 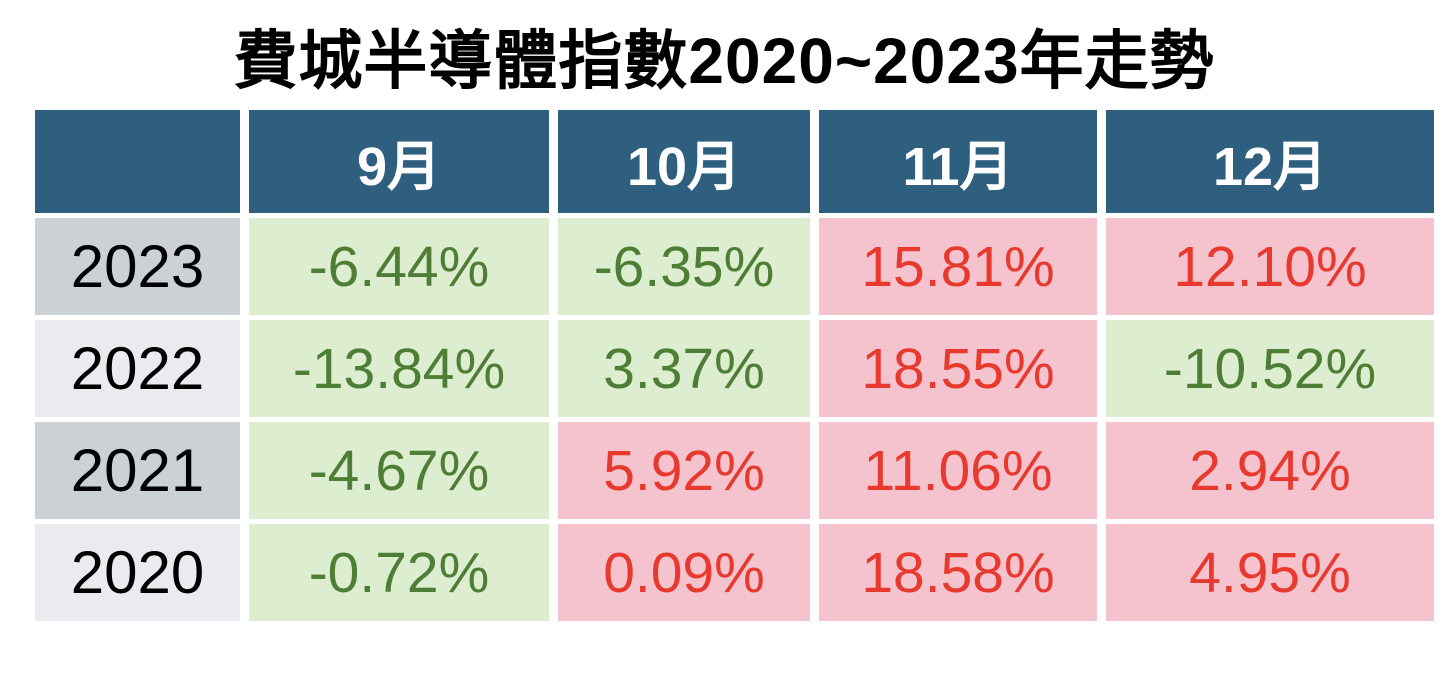 I want to click on year-cell: 2020, so click(x=137, y=573).